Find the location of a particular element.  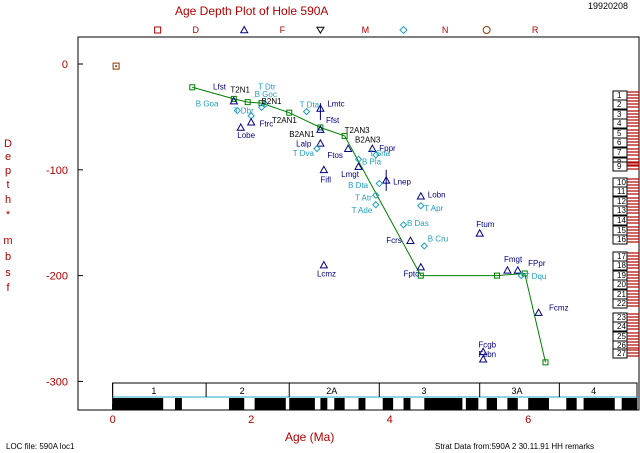

event-label: T2AN1 is located at coordinates (284, 120).